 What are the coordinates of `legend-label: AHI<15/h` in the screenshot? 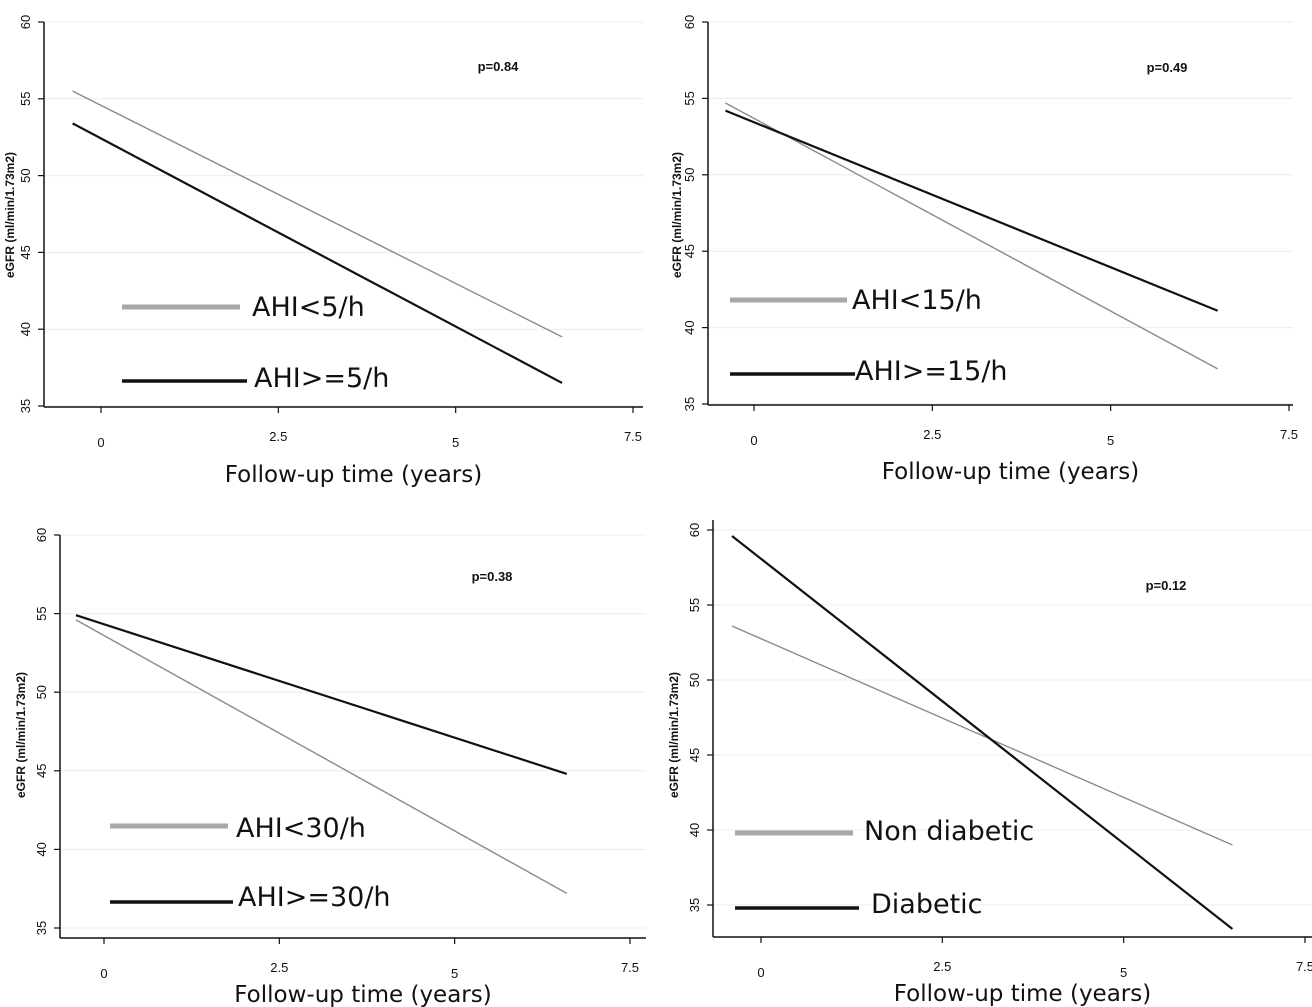 It's located at (917, 300).